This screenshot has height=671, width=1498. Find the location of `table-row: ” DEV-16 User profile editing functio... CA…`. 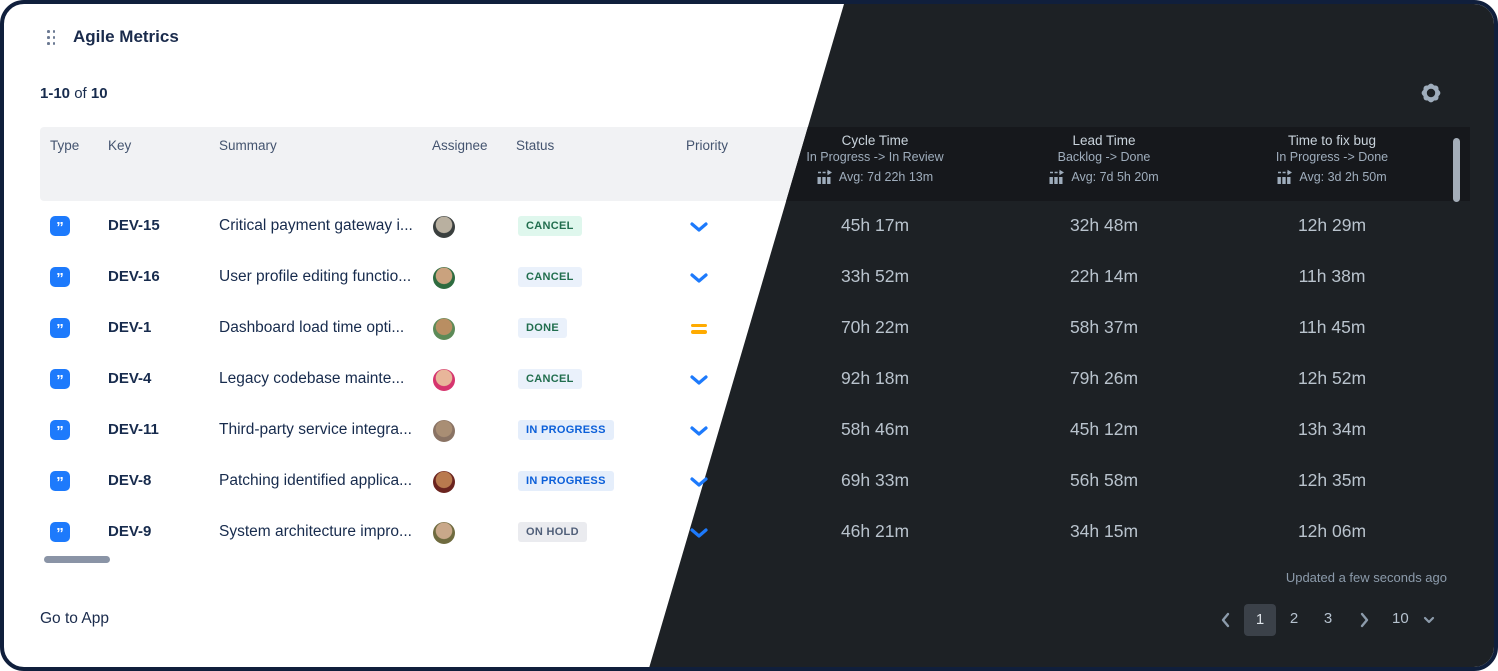

table-row: ” DEV-16 User profile editing functio... CA… is located at coordinates (384, 277).